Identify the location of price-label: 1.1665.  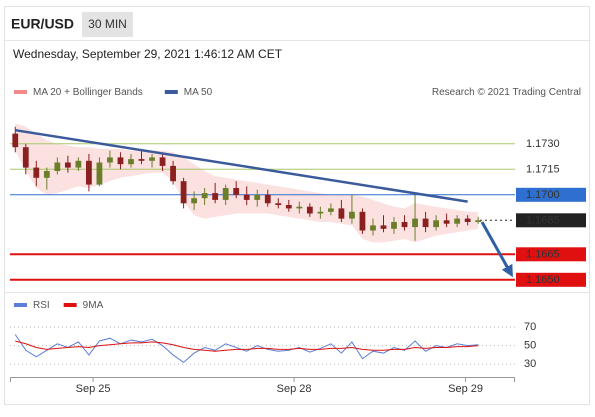
(543, 255).